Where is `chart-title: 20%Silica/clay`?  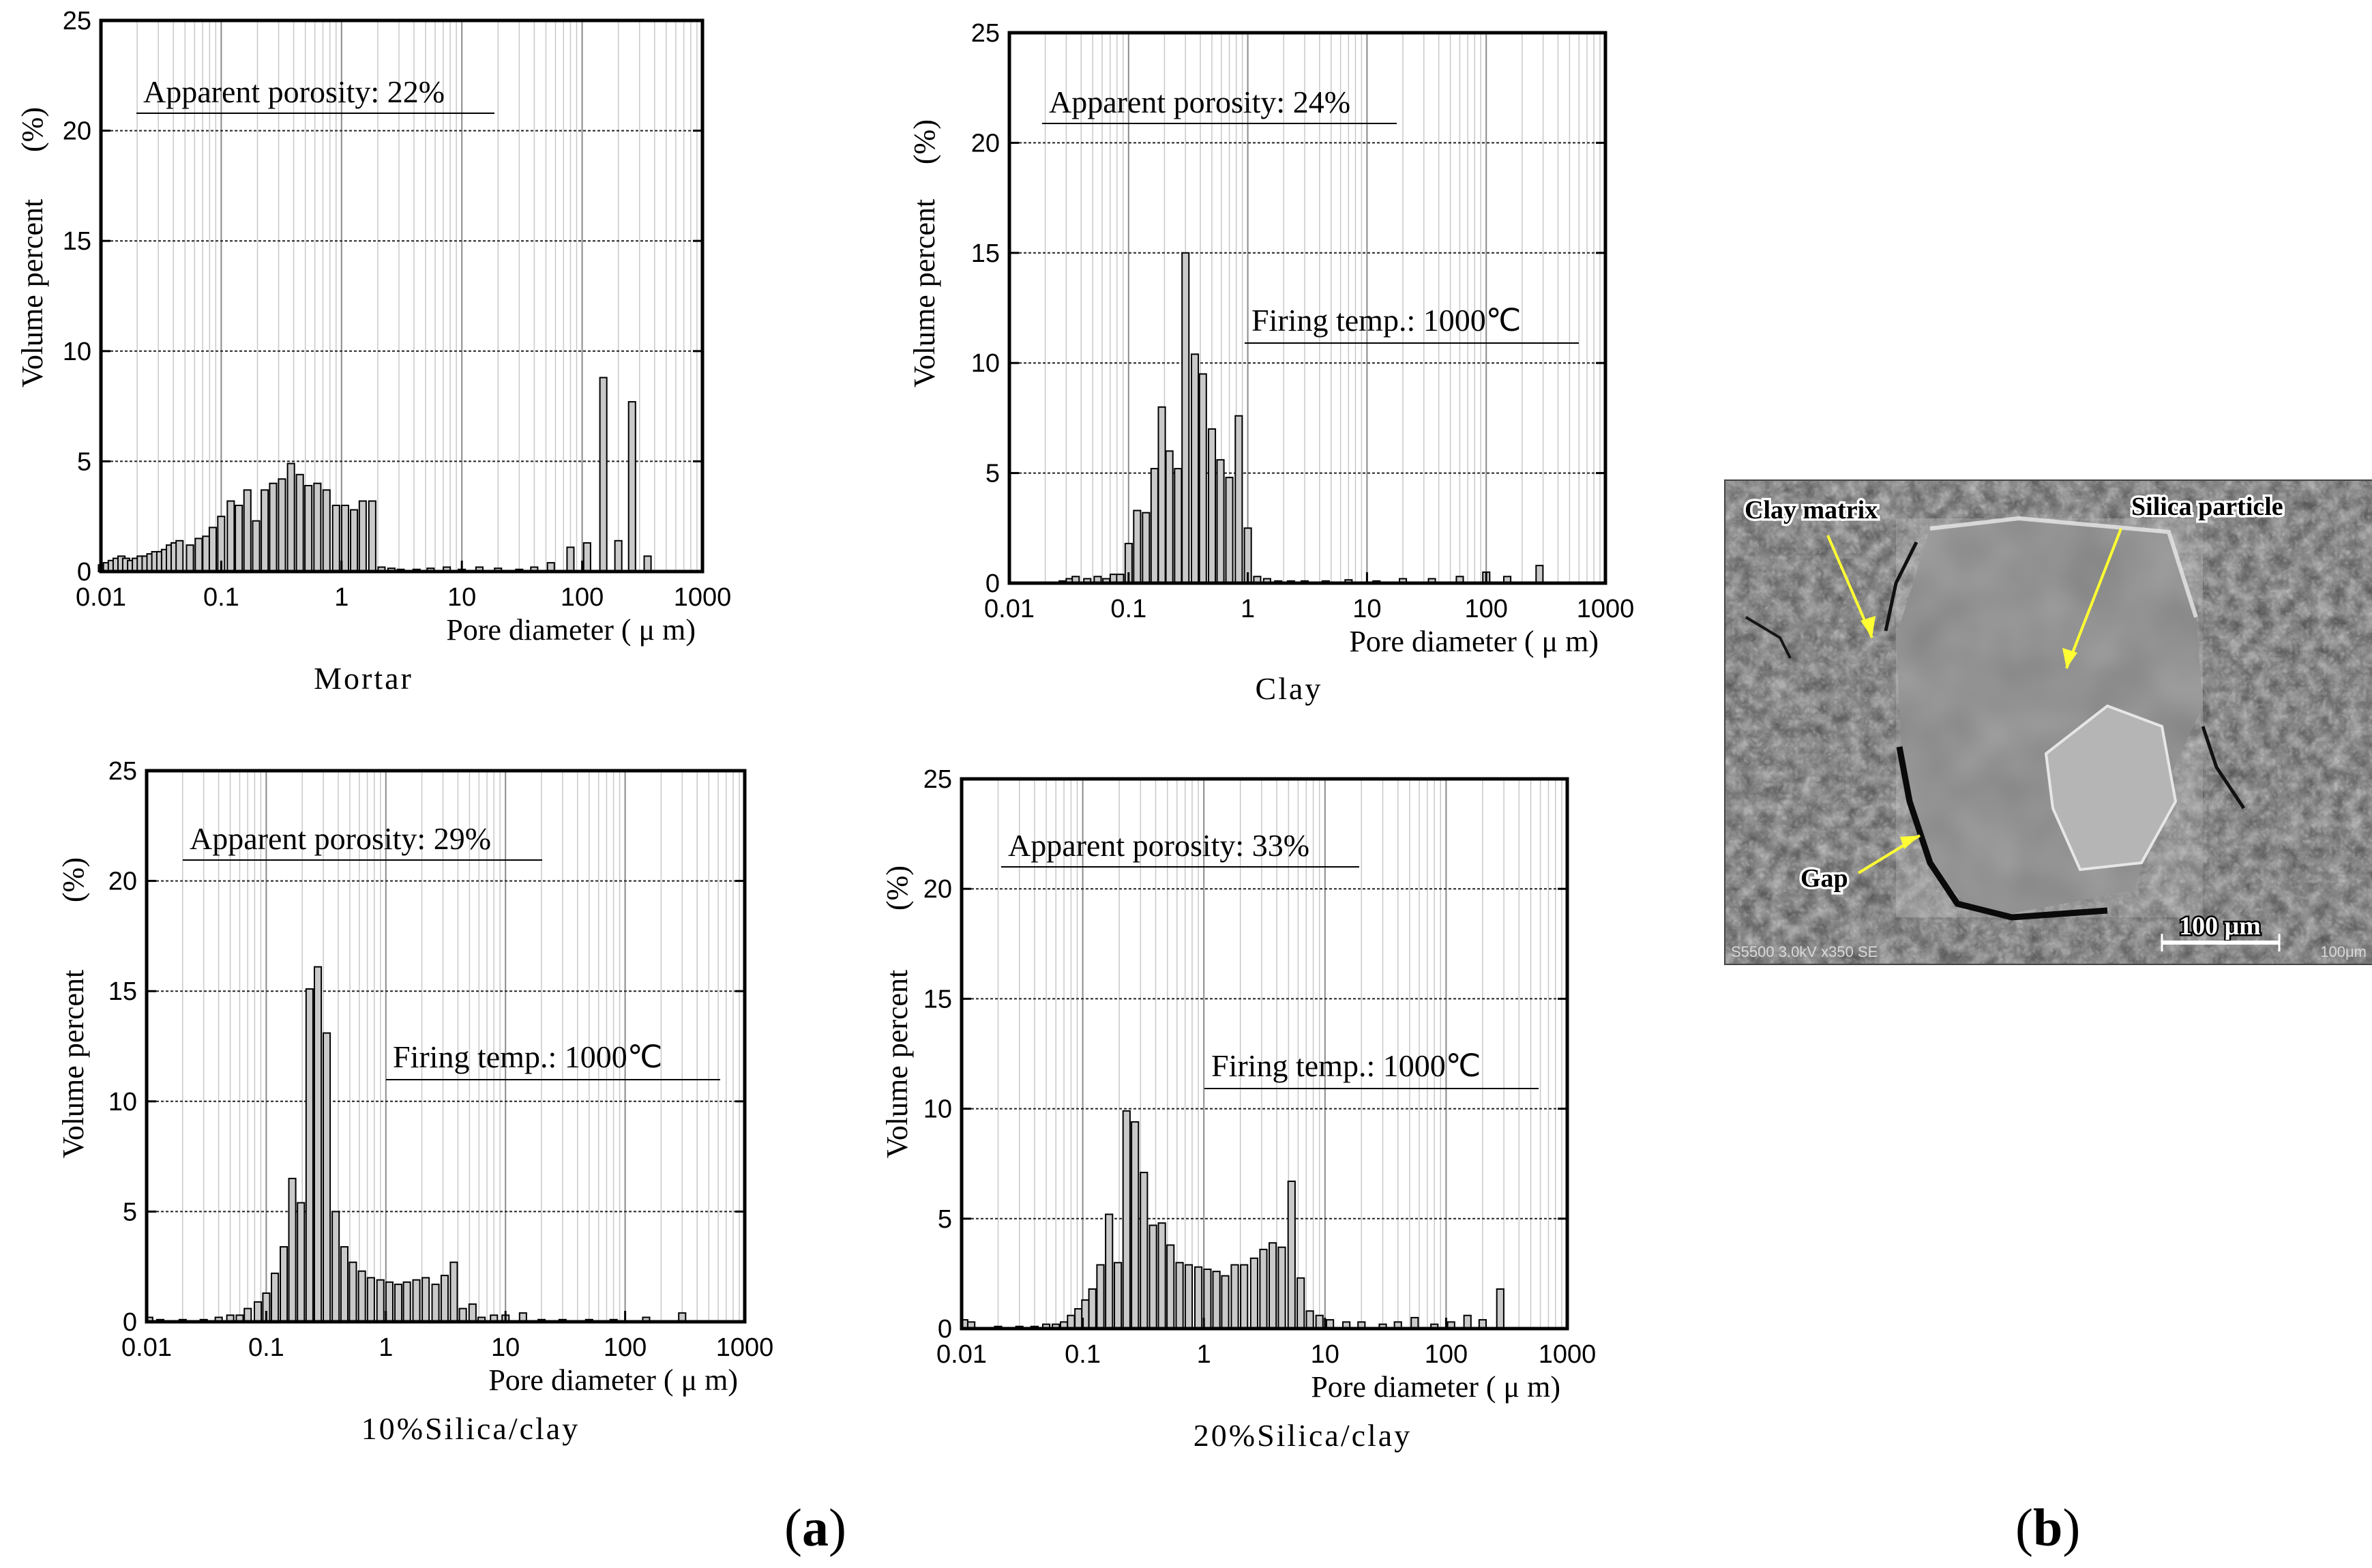
chart-title: 20%Silica/clay is located at coordinates (1303, 1435).